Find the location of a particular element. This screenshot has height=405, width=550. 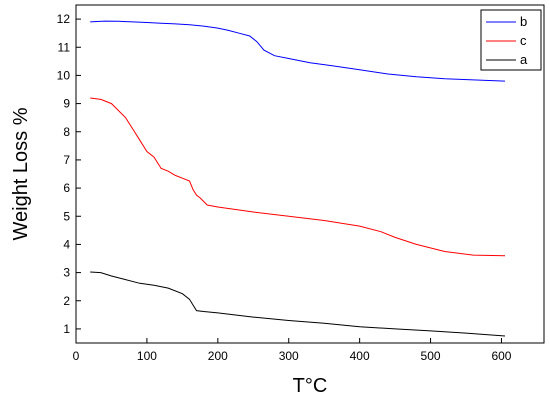

x-tick-label-100: 100 is located at coordinates (147, 356).